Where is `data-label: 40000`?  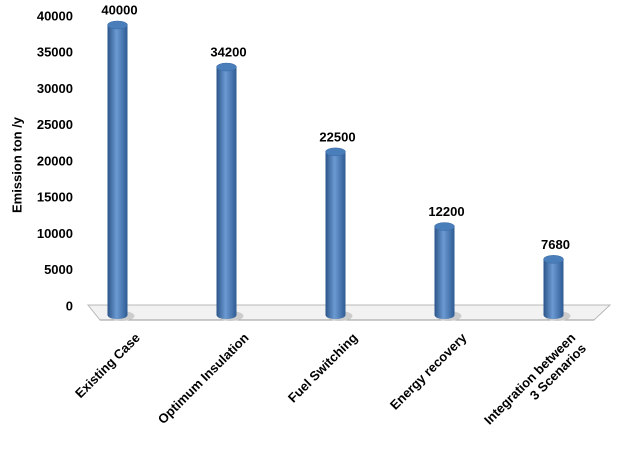
data-label: 40000 is located at coordinates (119, 9).